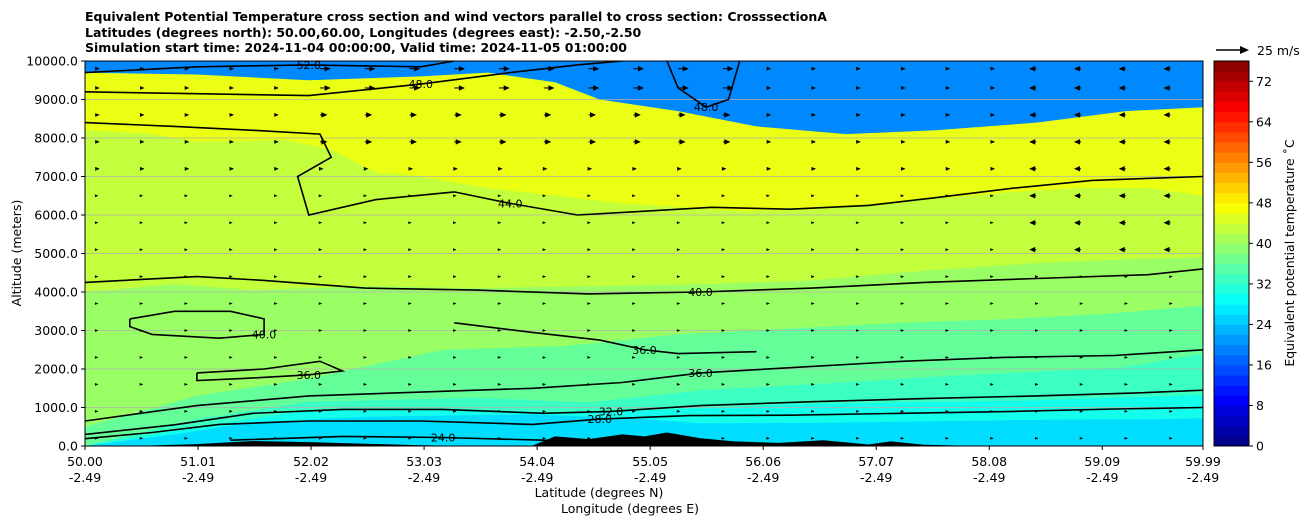 The image size is (1308, 526). I want to click on colorbar-tick-label: 40, so click(1264, 243).